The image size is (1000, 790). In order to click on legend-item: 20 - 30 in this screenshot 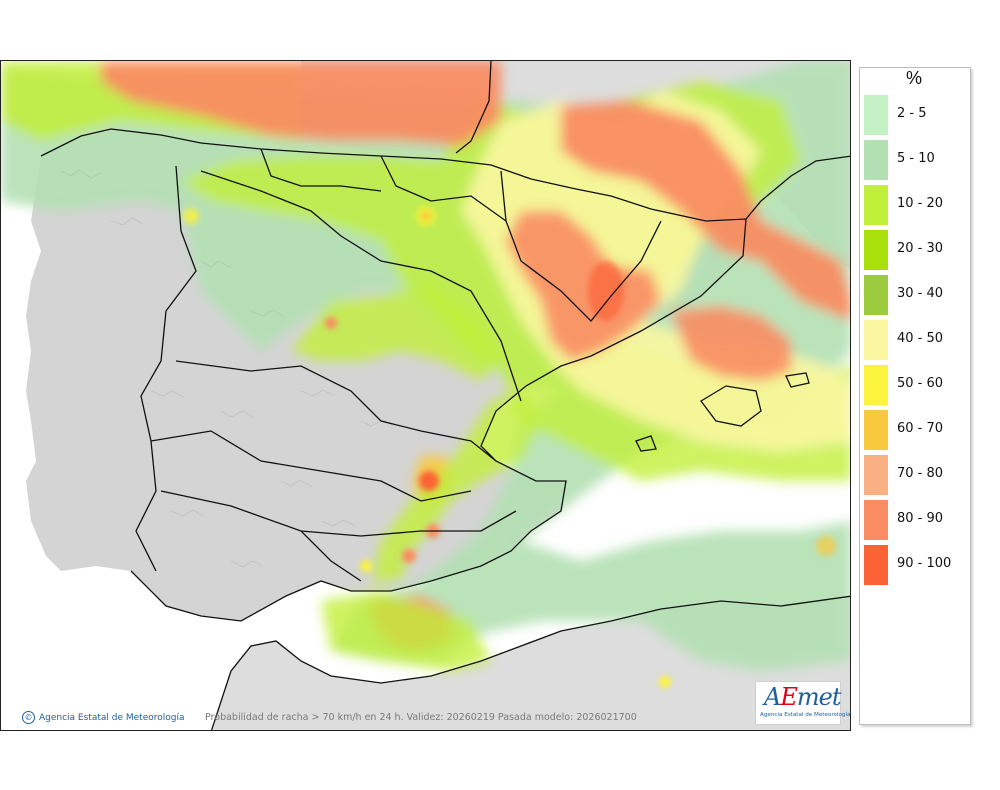, I will do `click(914, 250)`.